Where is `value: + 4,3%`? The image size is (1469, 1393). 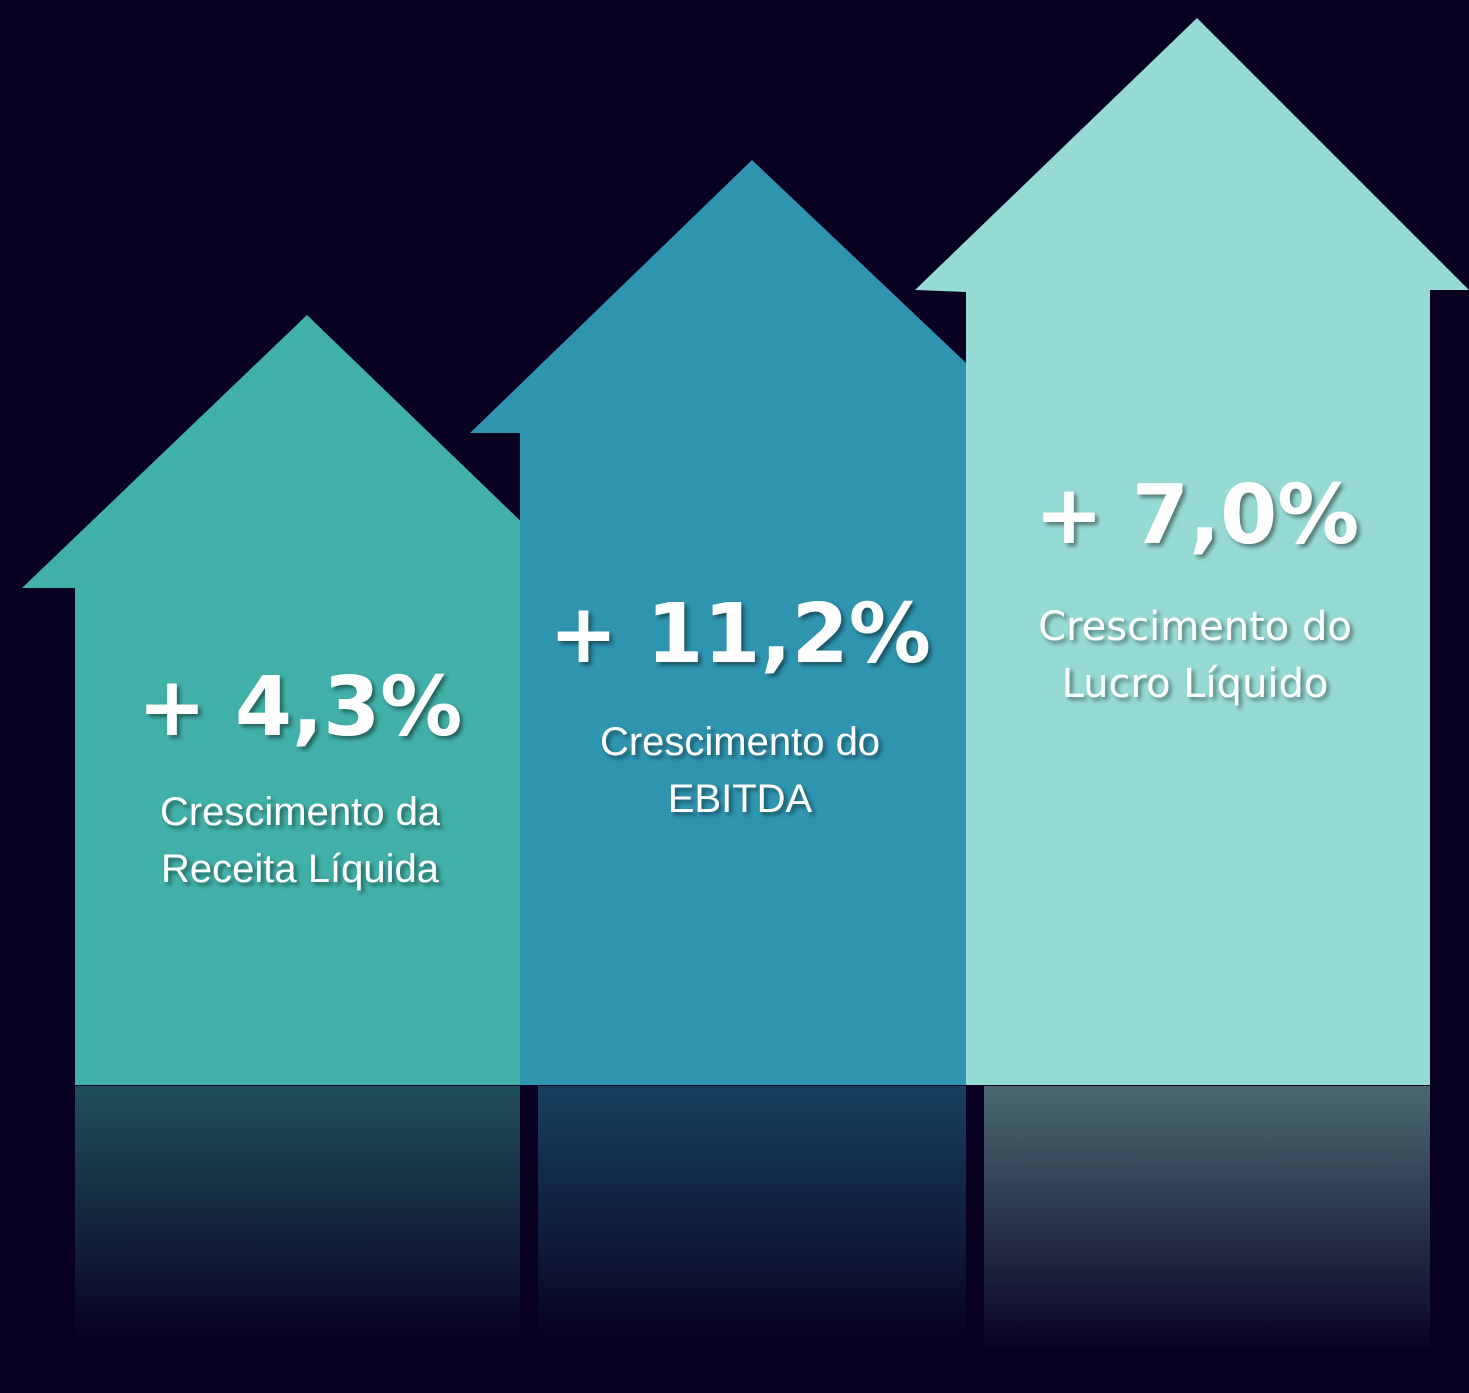
value: + 4,3% is located at coordinates (300, 707).